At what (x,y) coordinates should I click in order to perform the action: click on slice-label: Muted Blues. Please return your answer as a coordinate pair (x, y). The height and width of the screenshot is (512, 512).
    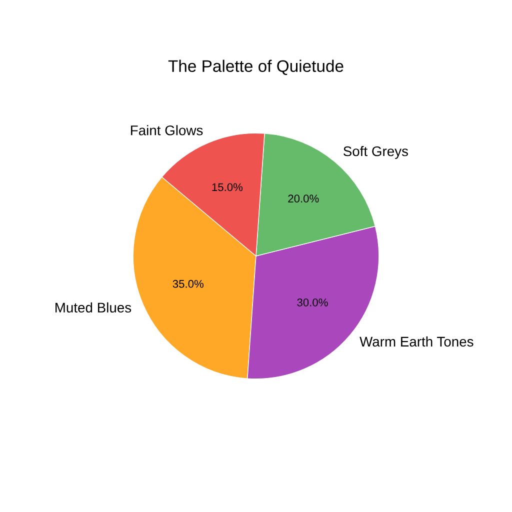
    Looking at the image, I should click on (94, 307).